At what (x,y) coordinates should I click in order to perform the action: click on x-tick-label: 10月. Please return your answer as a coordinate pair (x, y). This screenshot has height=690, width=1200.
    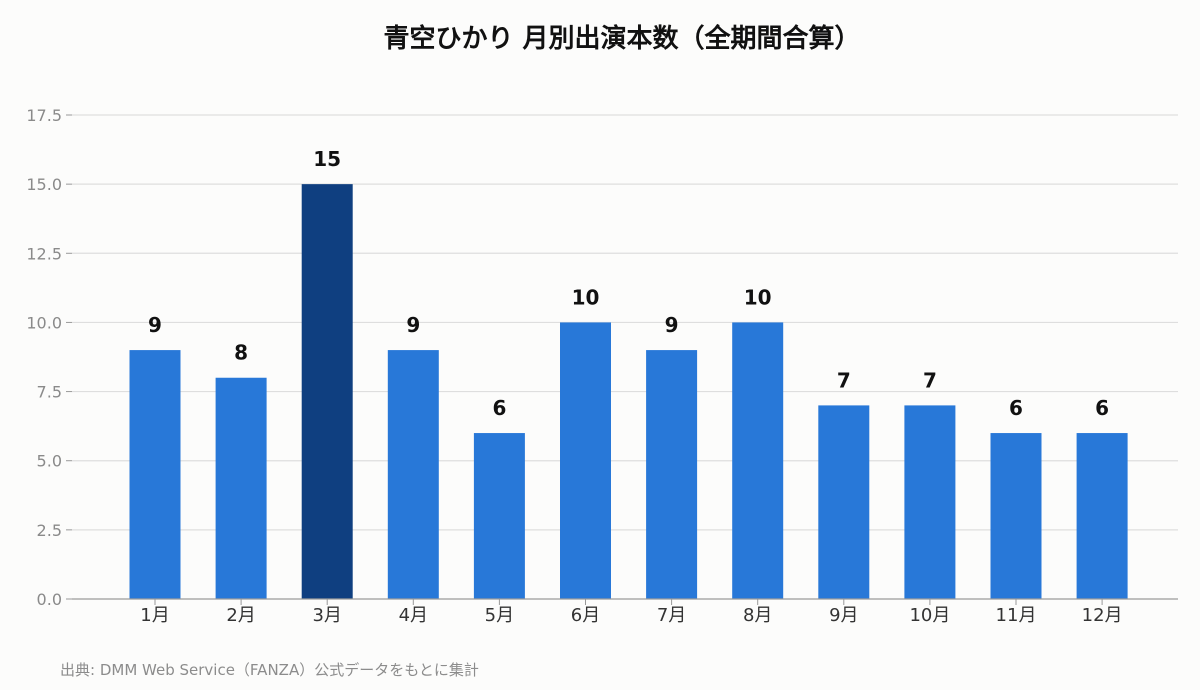
    Looking at the image, I should click on (929, 615).